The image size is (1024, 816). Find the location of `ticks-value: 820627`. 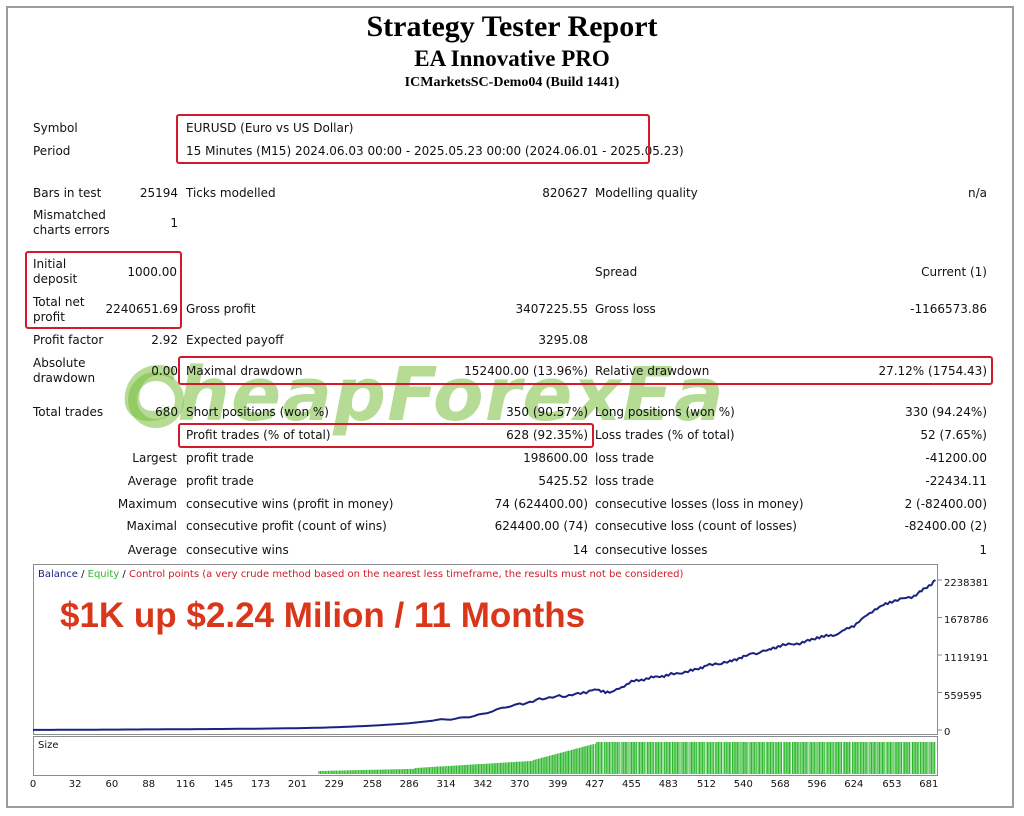

ticks-value: 820627 is located at coordinates (565, 193).